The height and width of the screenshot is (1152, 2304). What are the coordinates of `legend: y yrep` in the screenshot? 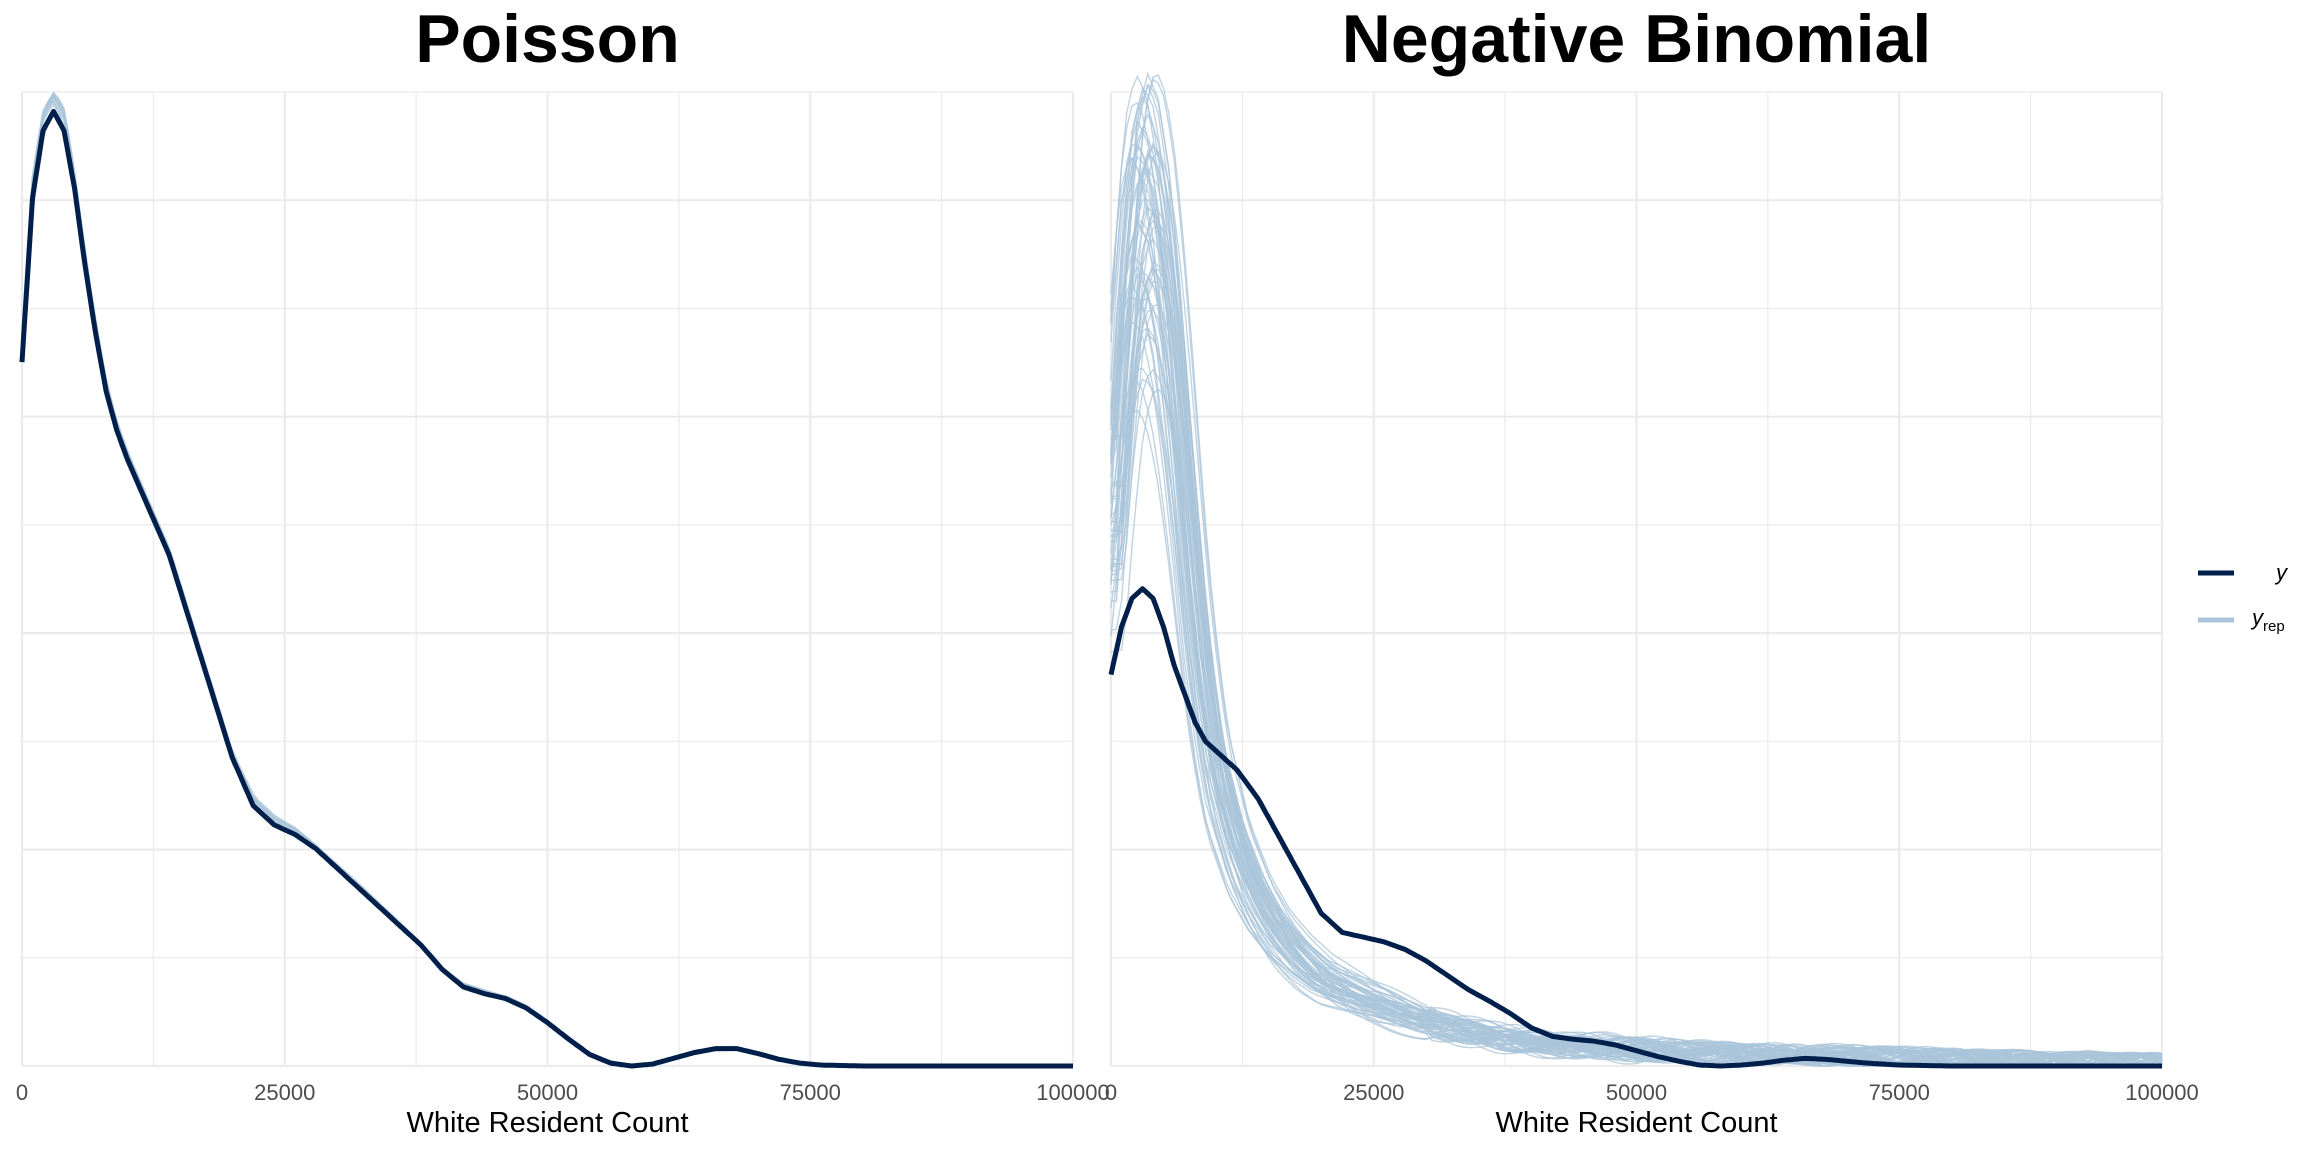 It's located at (2243, 597).